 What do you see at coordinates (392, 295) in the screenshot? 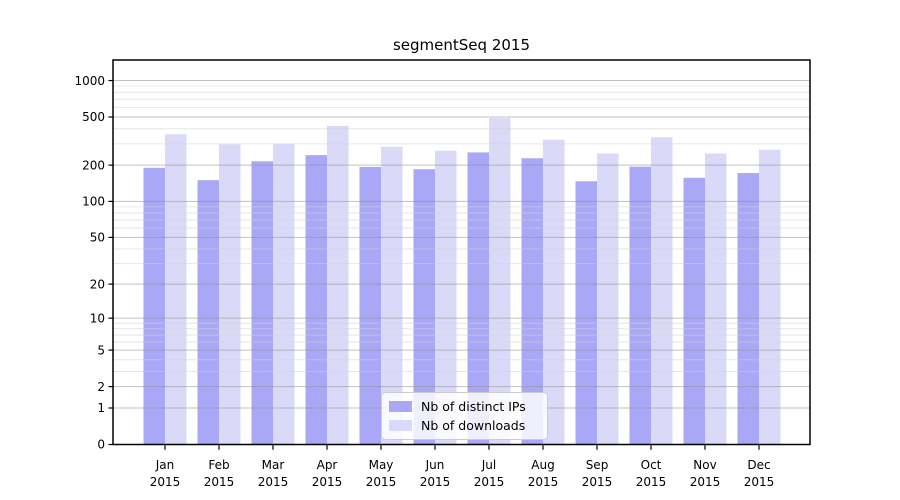
I see `bar-downloads-may` at bounding box center [392, 295].